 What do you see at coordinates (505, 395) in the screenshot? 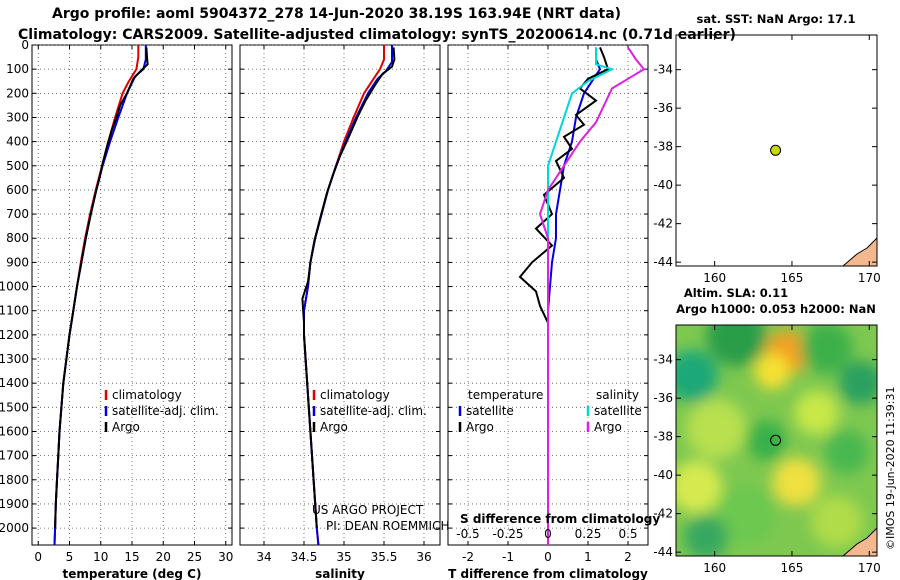
I see `legend-title: temperature` at bounding box center [505, 395].